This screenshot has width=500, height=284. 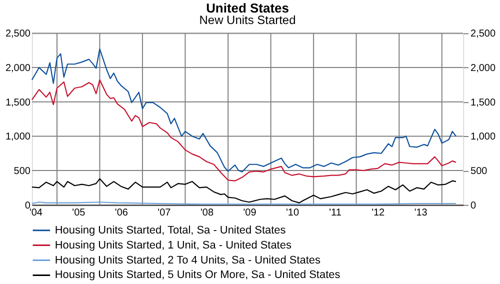 I want to click on y2-tick-label: 2,000, so click(x=483, y=68).